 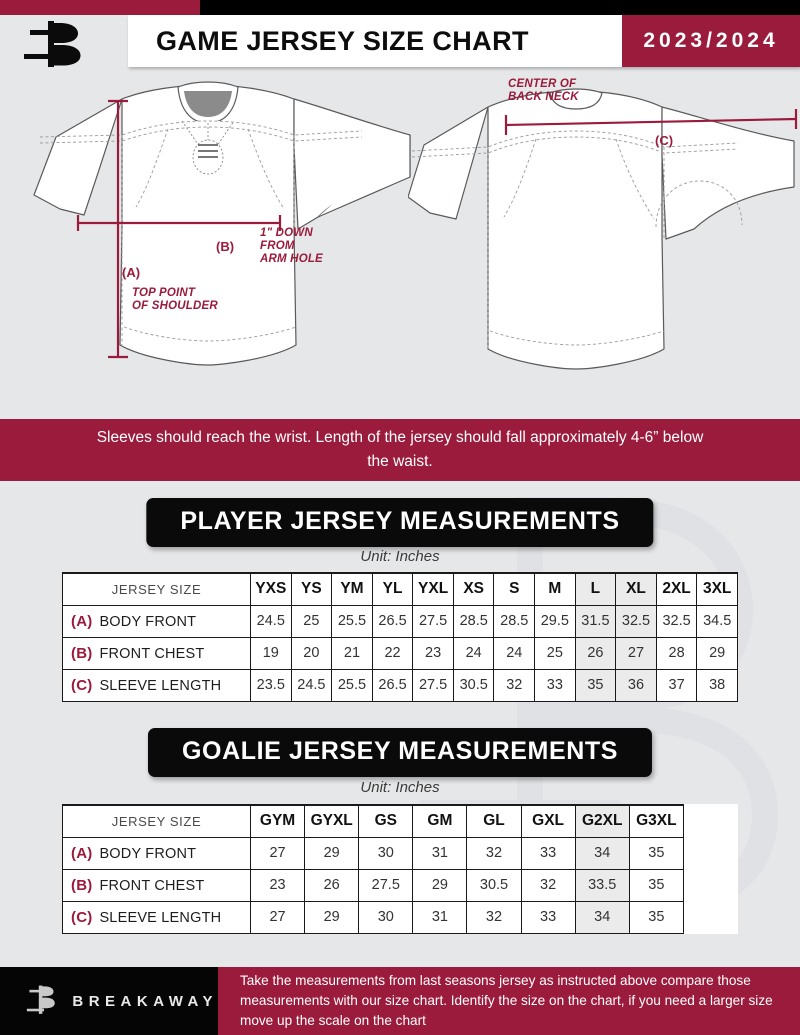 What do you see at coordinates (400, 787) in the screenshot?
I see `goalie-unit-label: Unit: Inches` at bounding box center [400, 787].